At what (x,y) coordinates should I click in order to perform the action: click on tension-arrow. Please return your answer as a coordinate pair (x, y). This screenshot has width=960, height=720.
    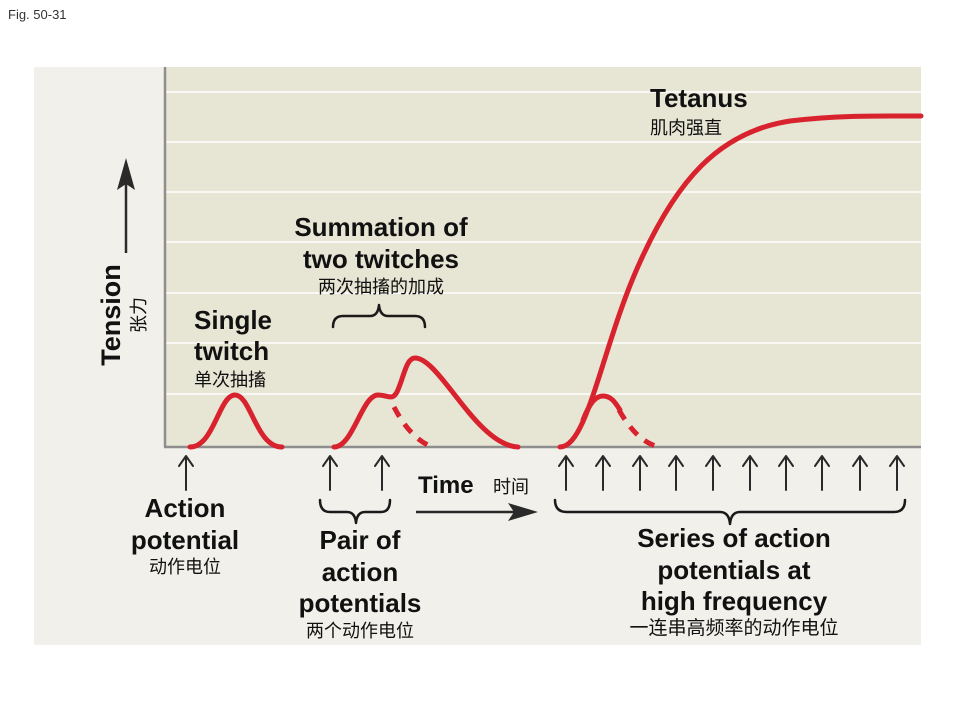
    Looking at the image, I should click on (126, 205).